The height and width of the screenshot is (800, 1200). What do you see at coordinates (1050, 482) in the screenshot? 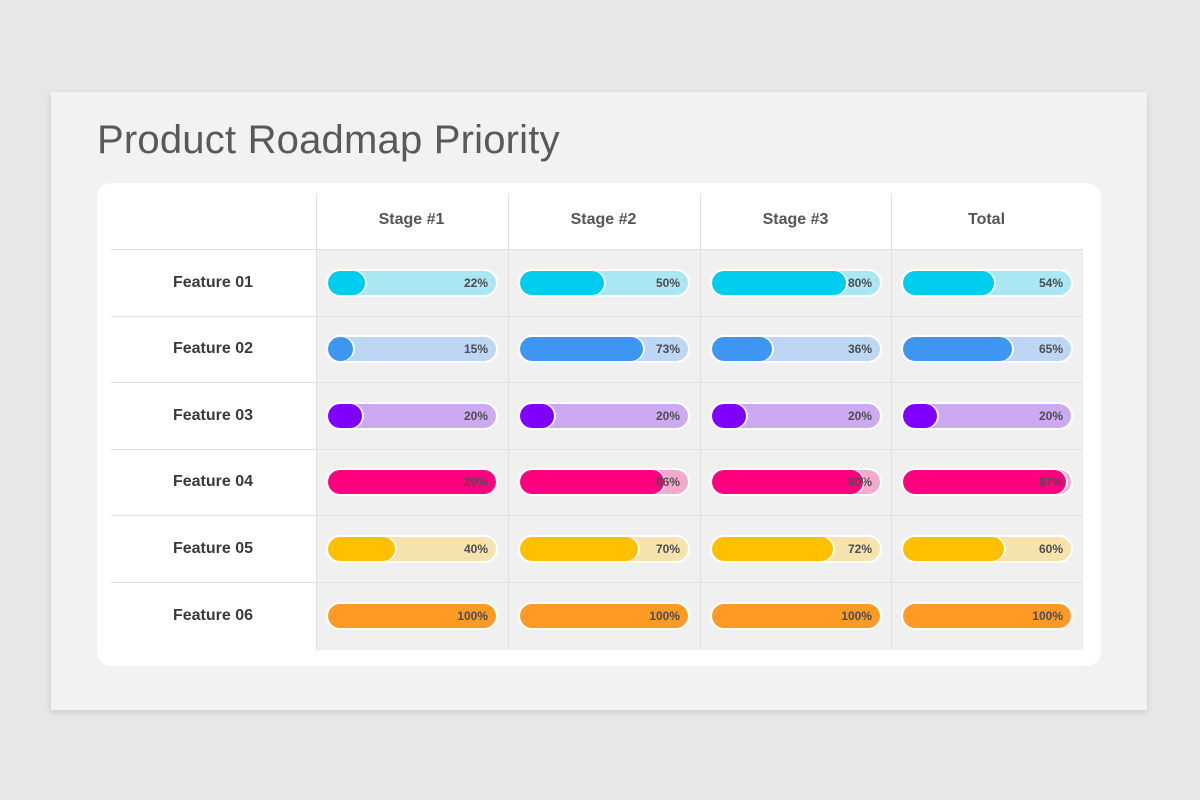
I see `progress-bar-value: 97%` at bounding box center [1050, 482].